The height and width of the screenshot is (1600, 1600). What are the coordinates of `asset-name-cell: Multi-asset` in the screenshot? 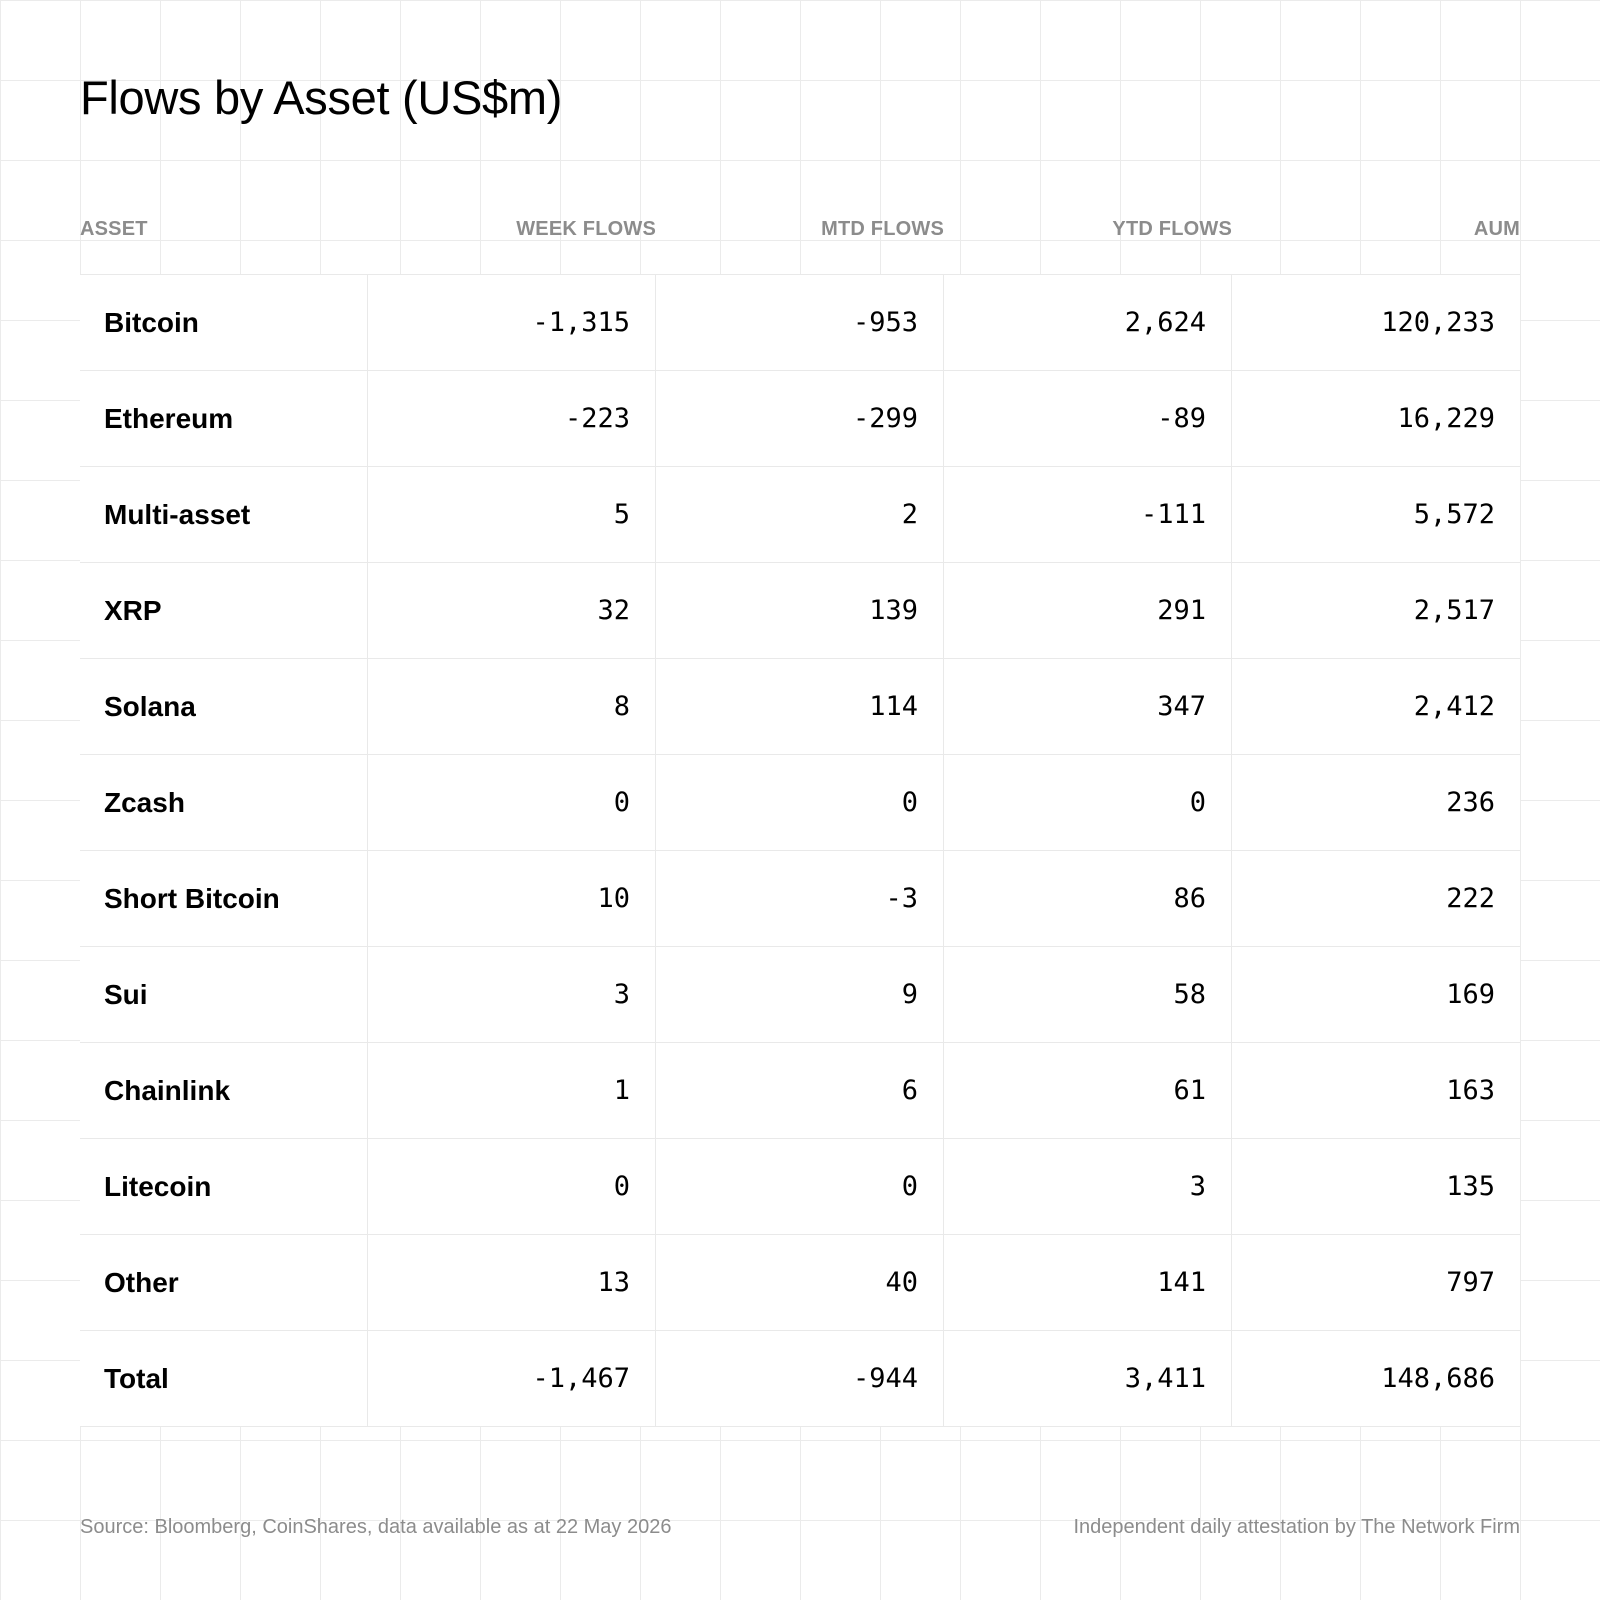 It's located at (224, 514).